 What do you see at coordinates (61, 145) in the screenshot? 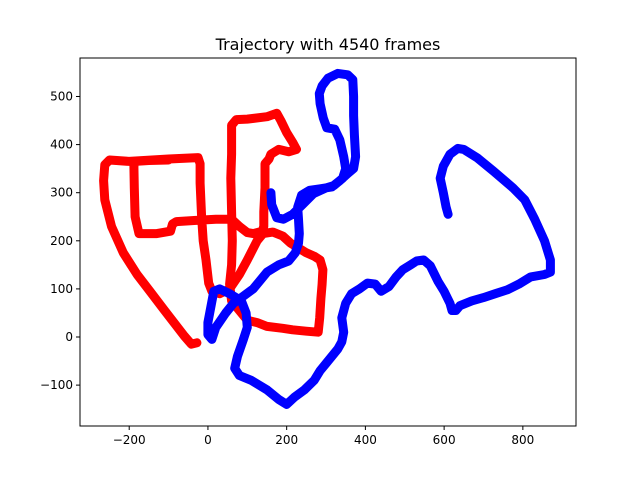
I see `y-tick-label: 400` at bounding box center [61, 145].